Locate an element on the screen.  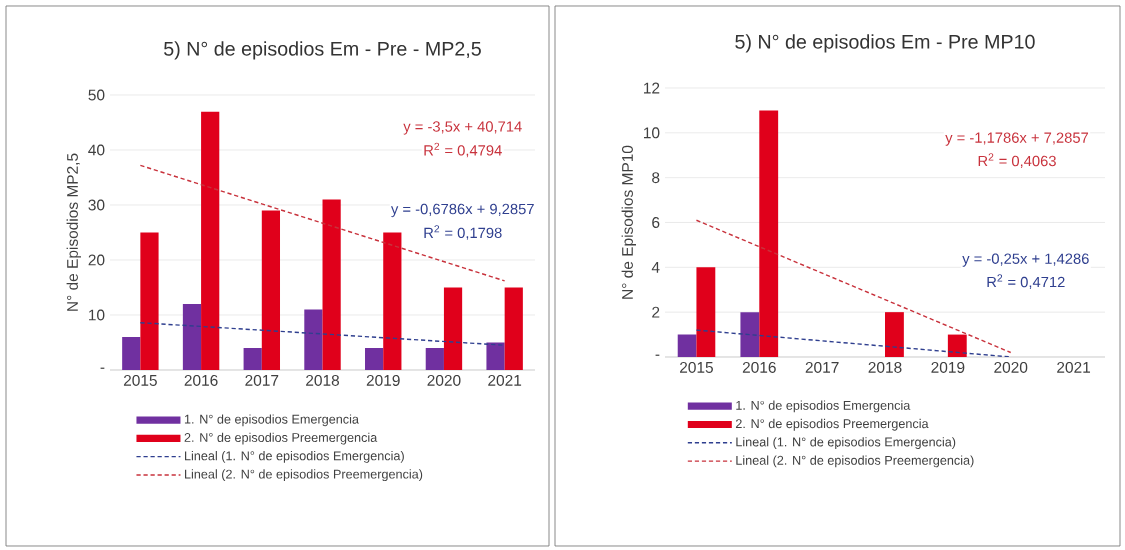
y-tick-label: 12 is located at coordinates (652, 88).